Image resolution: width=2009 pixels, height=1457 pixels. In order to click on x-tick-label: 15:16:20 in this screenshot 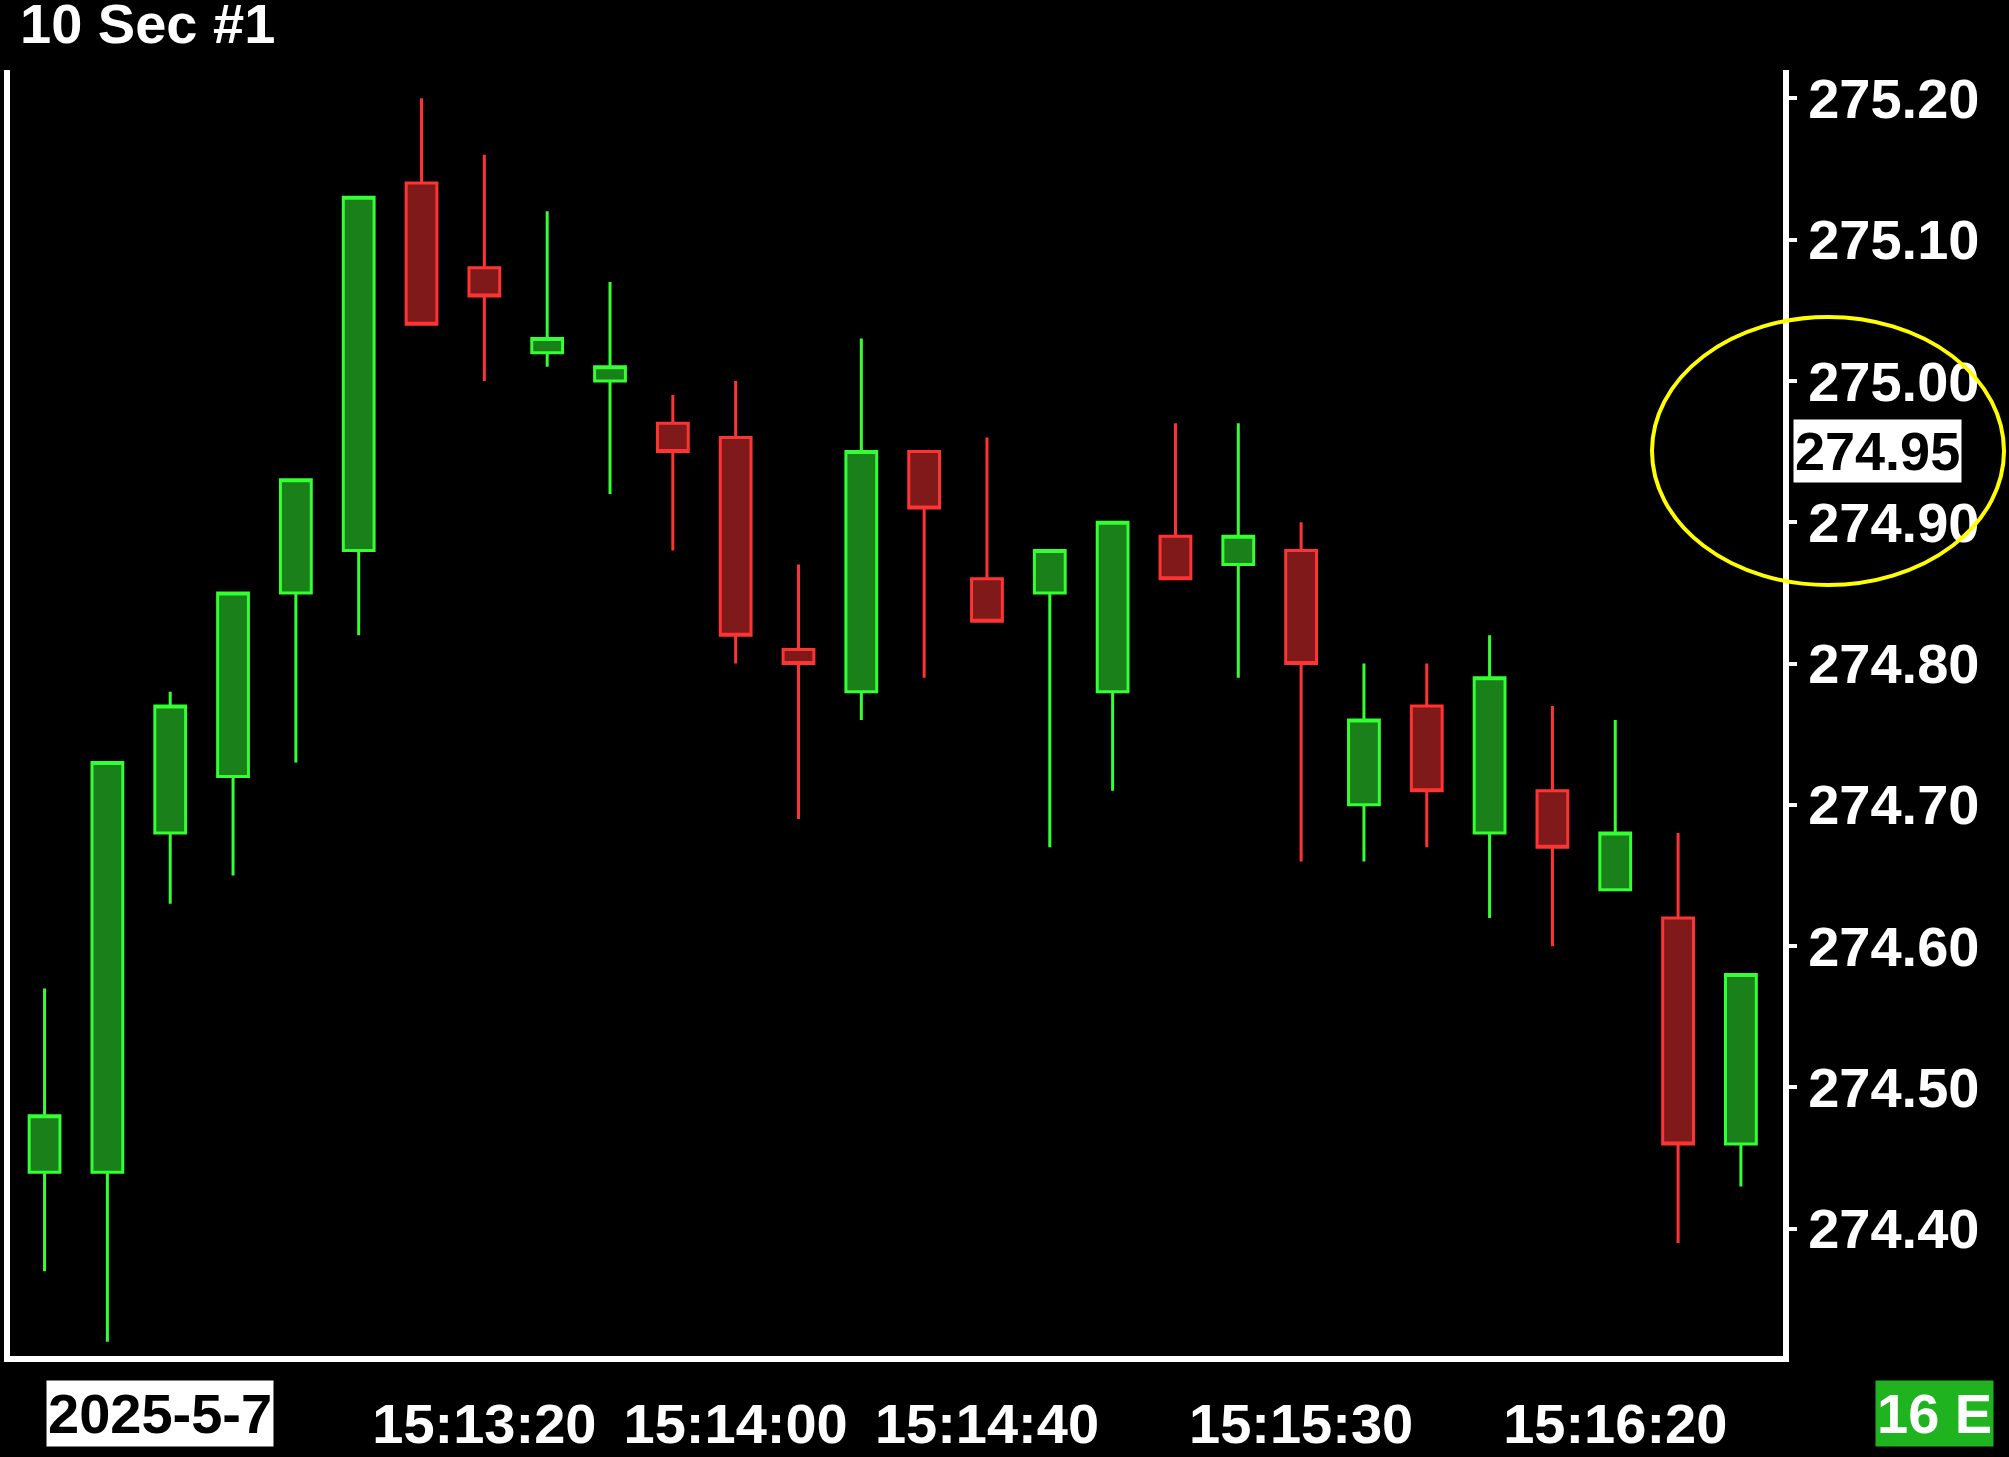, I will do `click(1615, 1424)`.